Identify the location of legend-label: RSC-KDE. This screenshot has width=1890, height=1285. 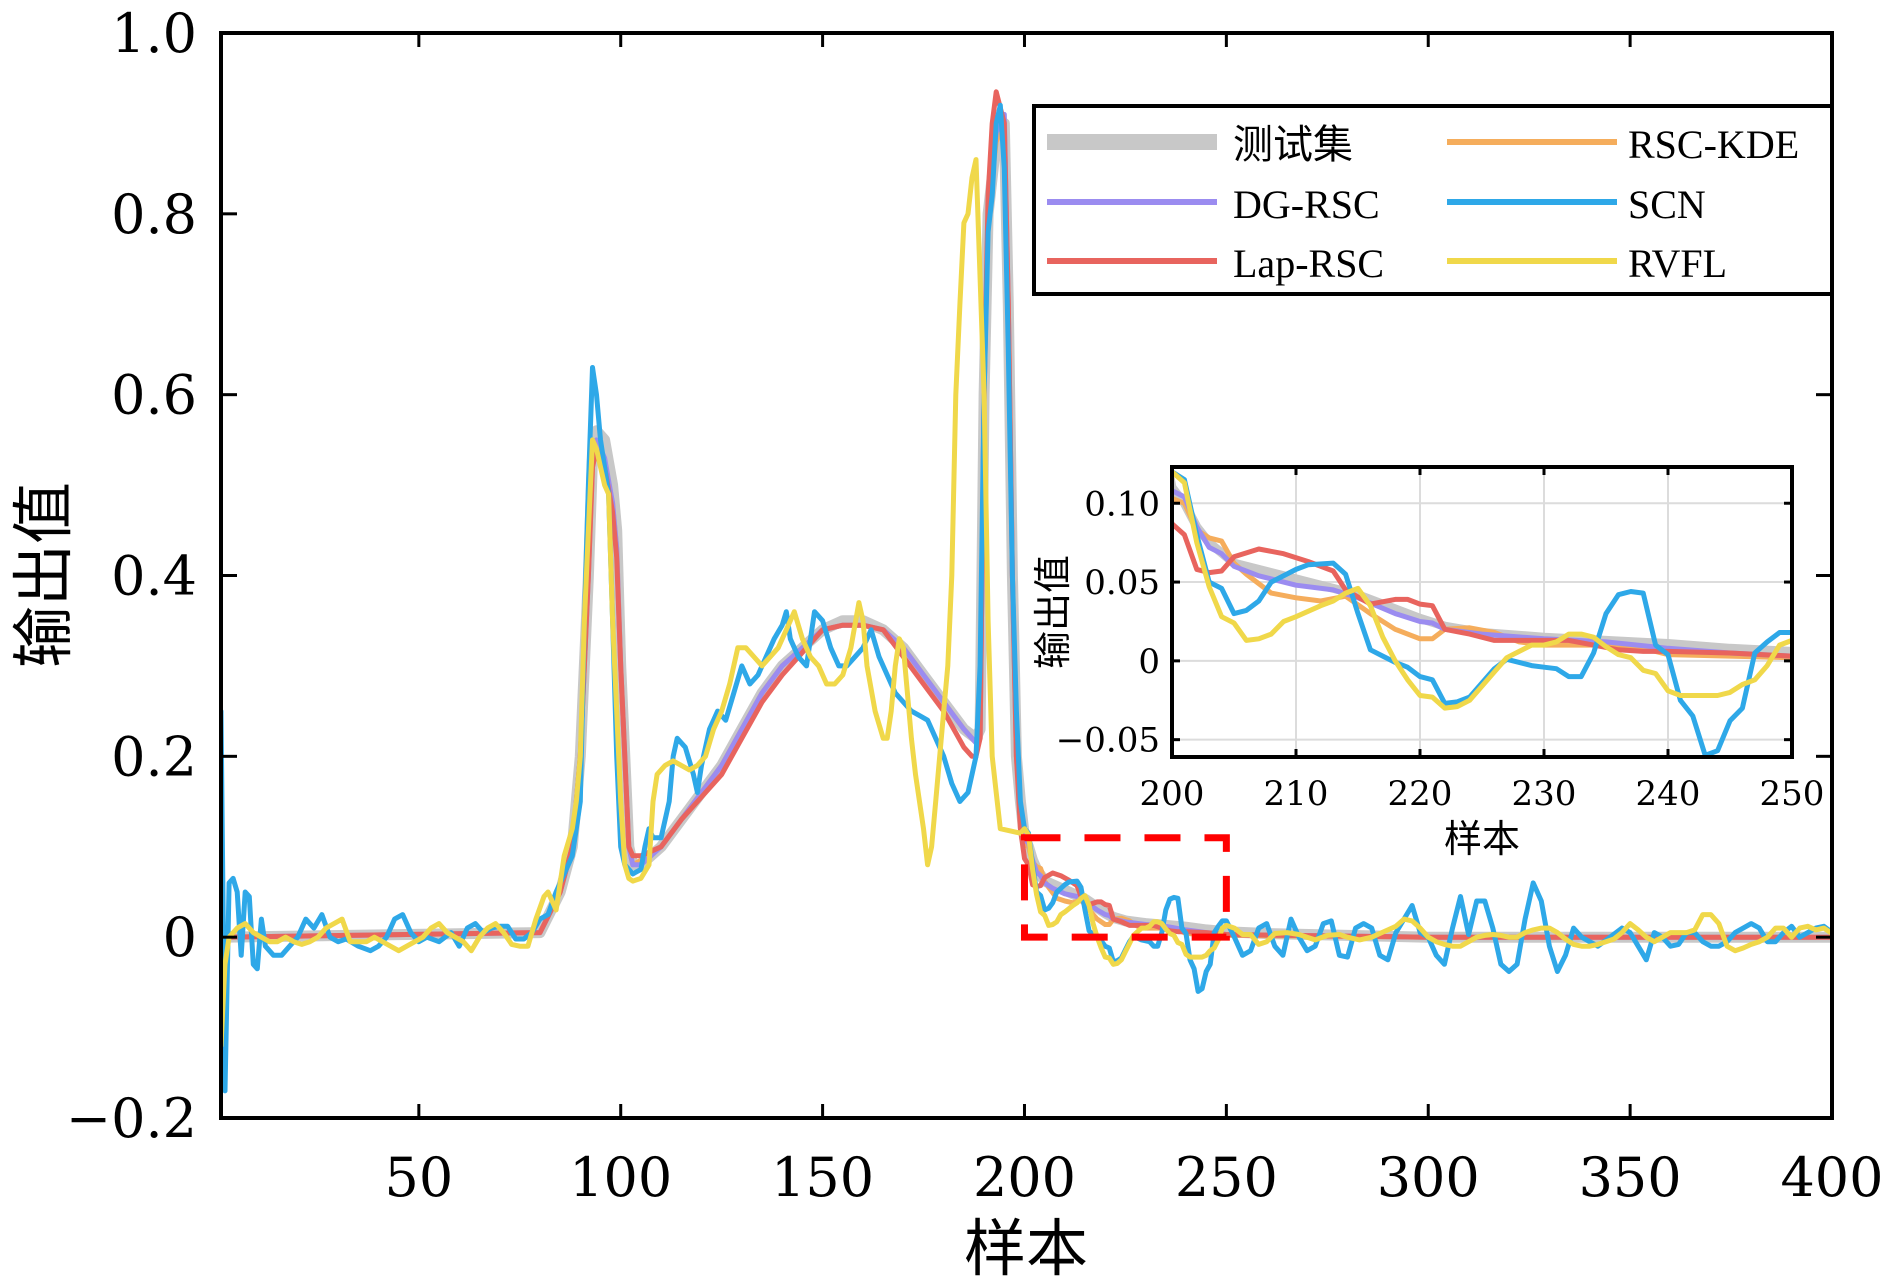
(1713, 144).